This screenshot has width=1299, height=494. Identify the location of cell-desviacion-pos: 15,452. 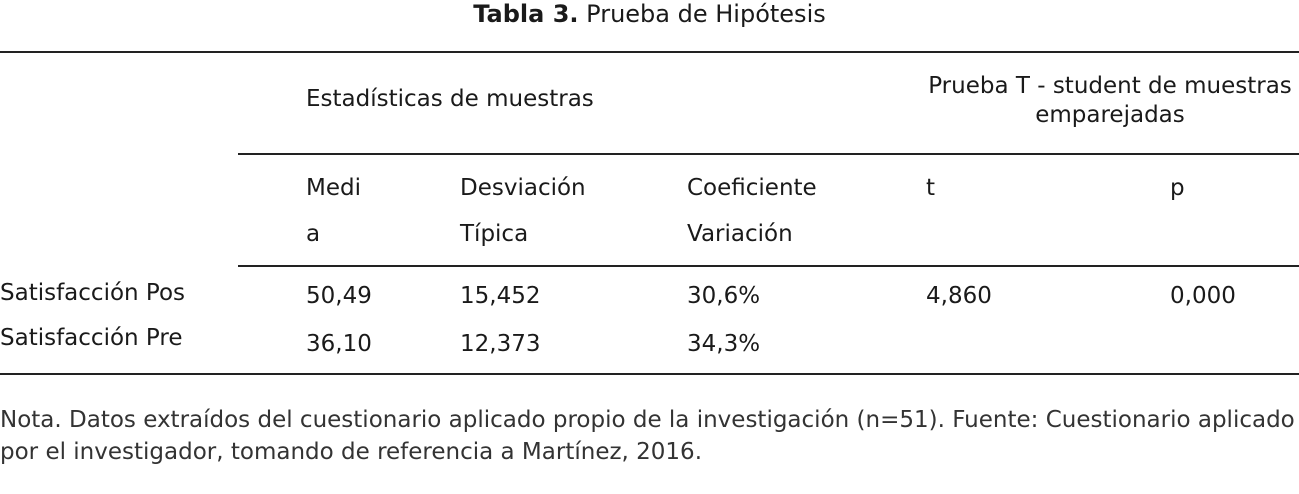
(500, 296).